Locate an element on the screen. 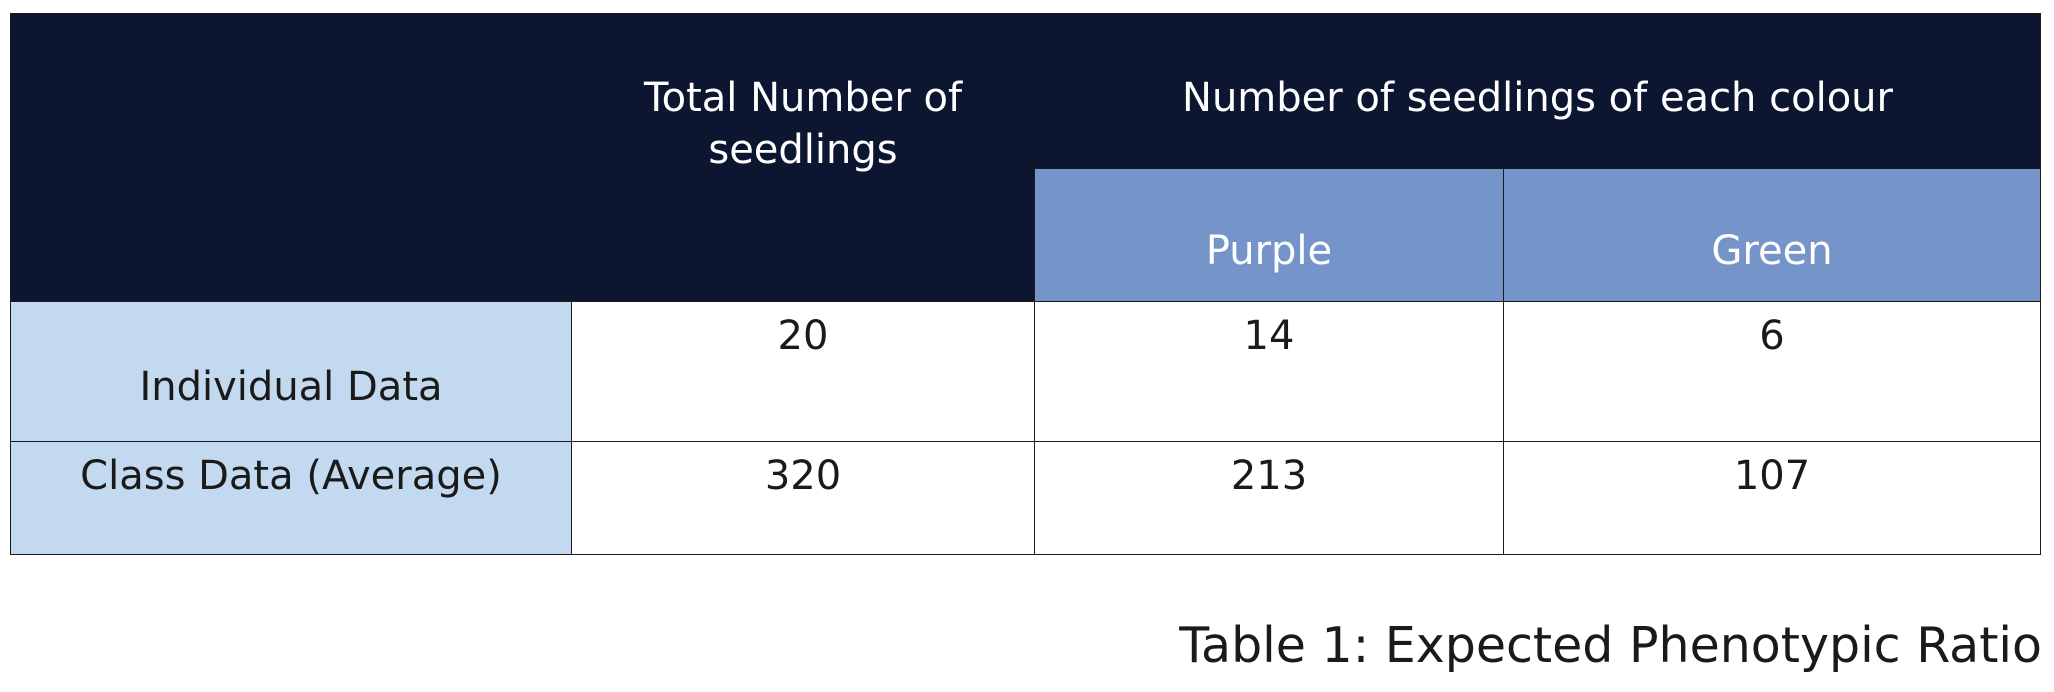  header-purple: Purple is located at coordinates (1269, 235).